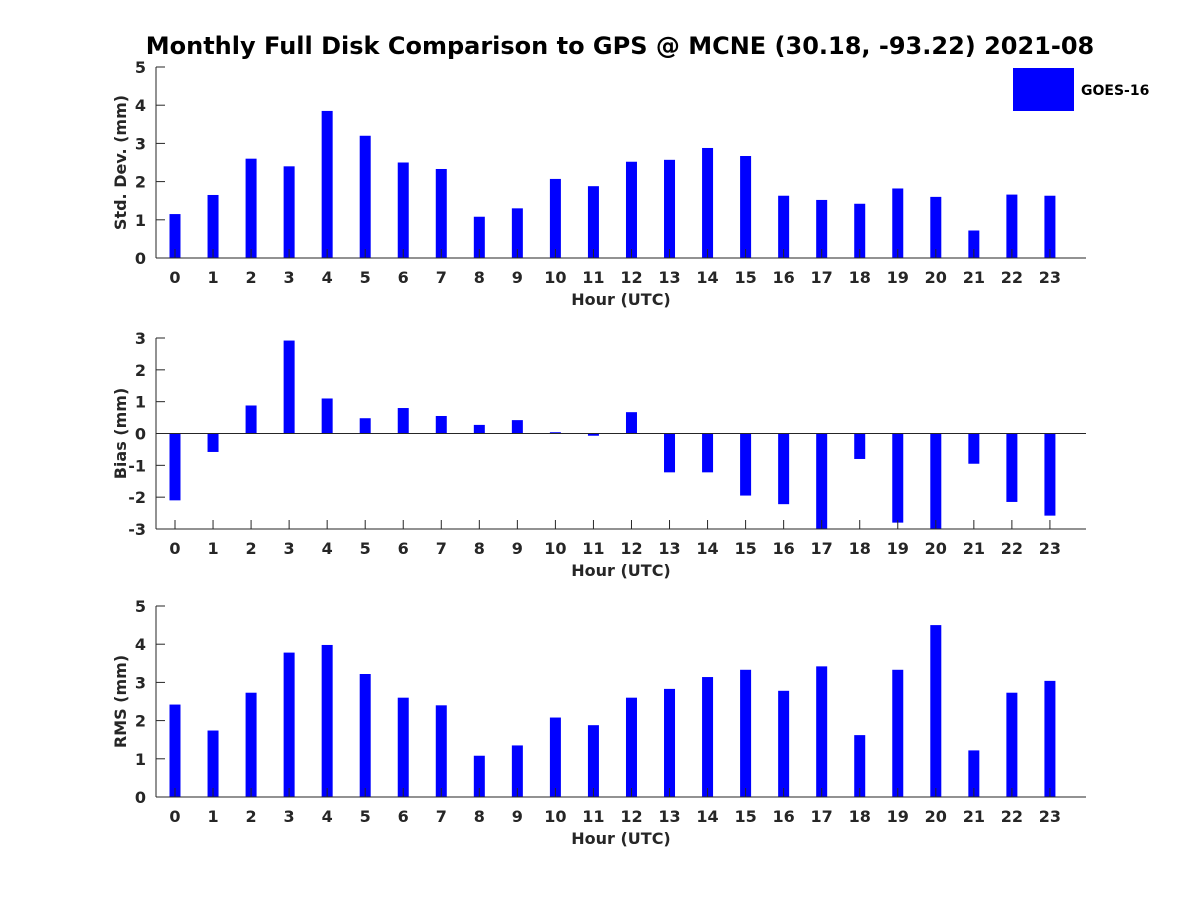  I want to click on rms-x-tick-label: 21, so click(974, 816).